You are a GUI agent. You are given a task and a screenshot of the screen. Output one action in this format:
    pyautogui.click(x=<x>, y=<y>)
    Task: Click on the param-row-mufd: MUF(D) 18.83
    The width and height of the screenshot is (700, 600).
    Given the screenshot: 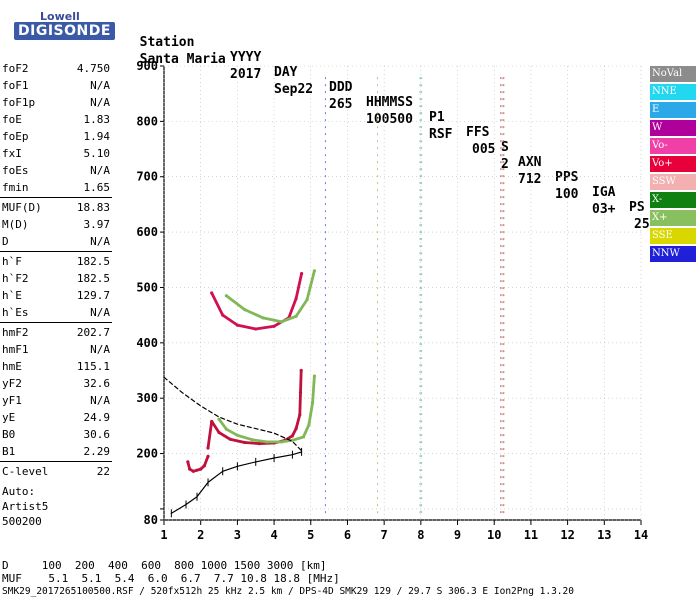 What is the action you would take?
    pyautogui.click(x=56, y=207)
    